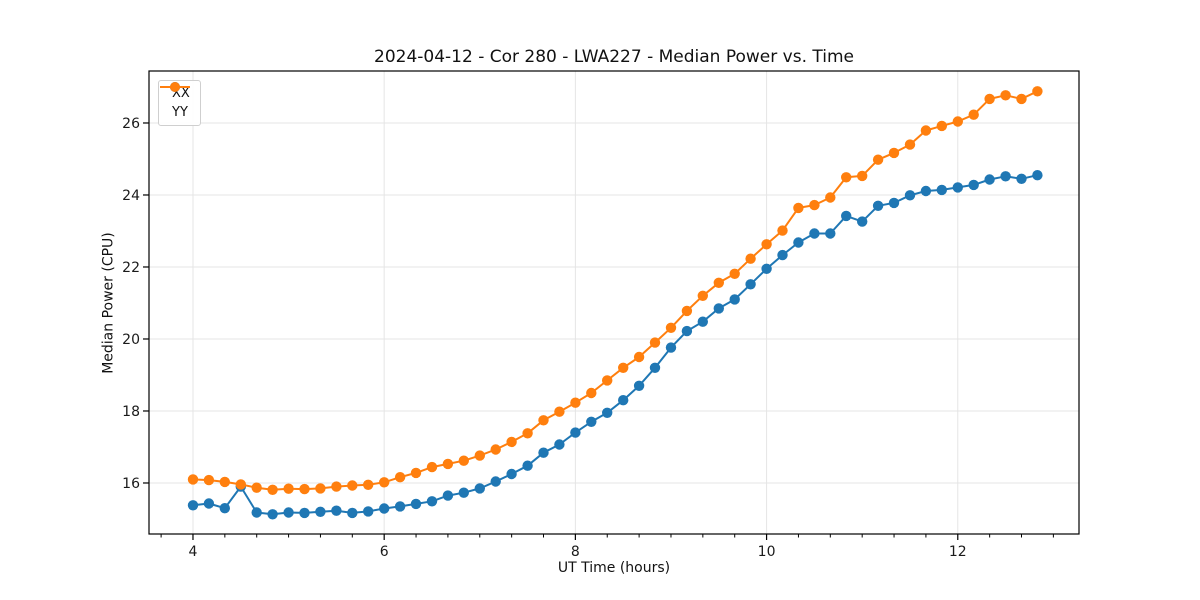  I want to click on x-tick-label: 6, so click(384, 552).